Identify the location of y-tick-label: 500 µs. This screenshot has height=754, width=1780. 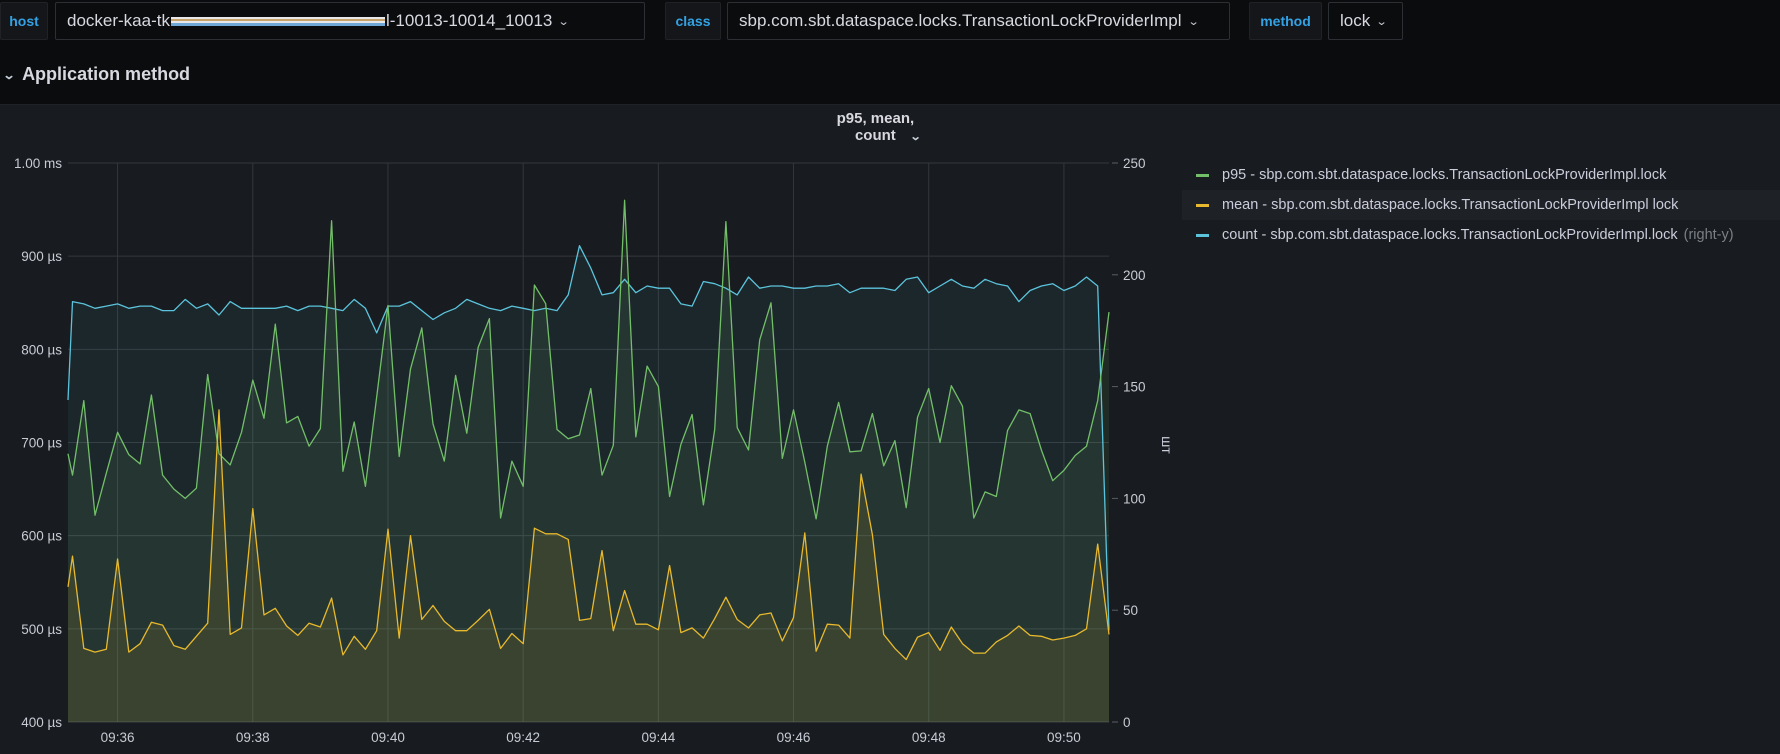
(41, 629).